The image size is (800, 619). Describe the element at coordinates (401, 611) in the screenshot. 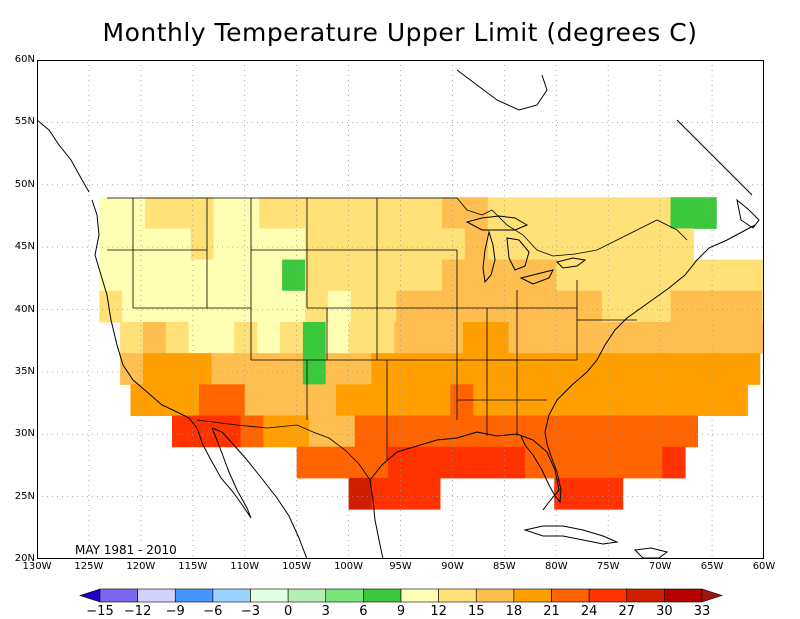

I see `colorbar-tick-label: 9` at that location.